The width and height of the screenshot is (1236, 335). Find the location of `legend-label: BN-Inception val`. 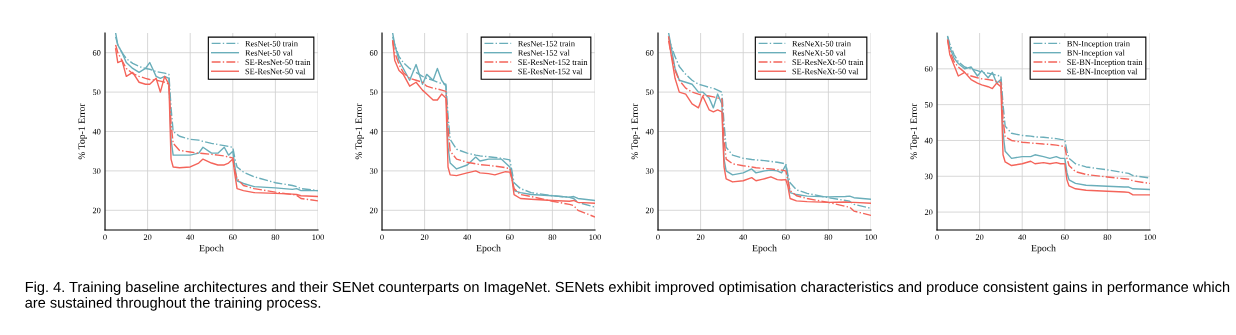

legend-label: BN-Inception val is located at coordinates (1096, 53).